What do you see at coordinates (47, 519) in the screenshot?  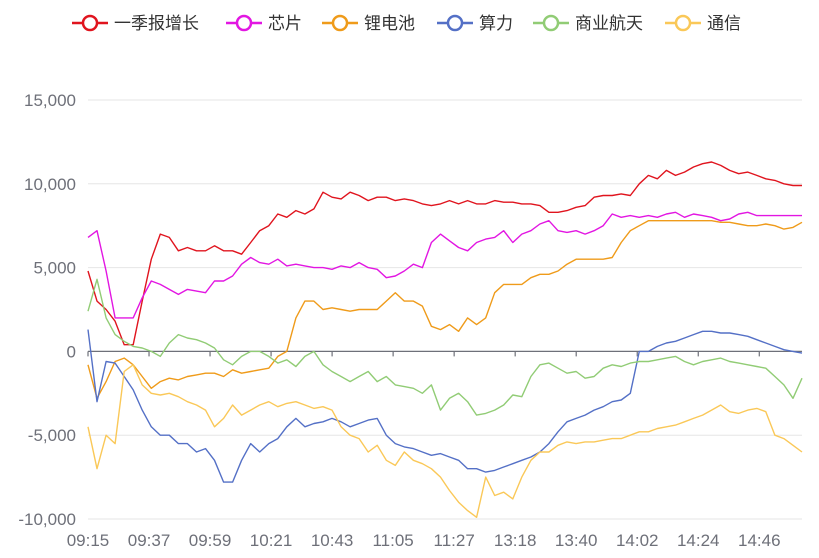 I see `y-tick-label: -10,000` at bounding box center [47, 519].